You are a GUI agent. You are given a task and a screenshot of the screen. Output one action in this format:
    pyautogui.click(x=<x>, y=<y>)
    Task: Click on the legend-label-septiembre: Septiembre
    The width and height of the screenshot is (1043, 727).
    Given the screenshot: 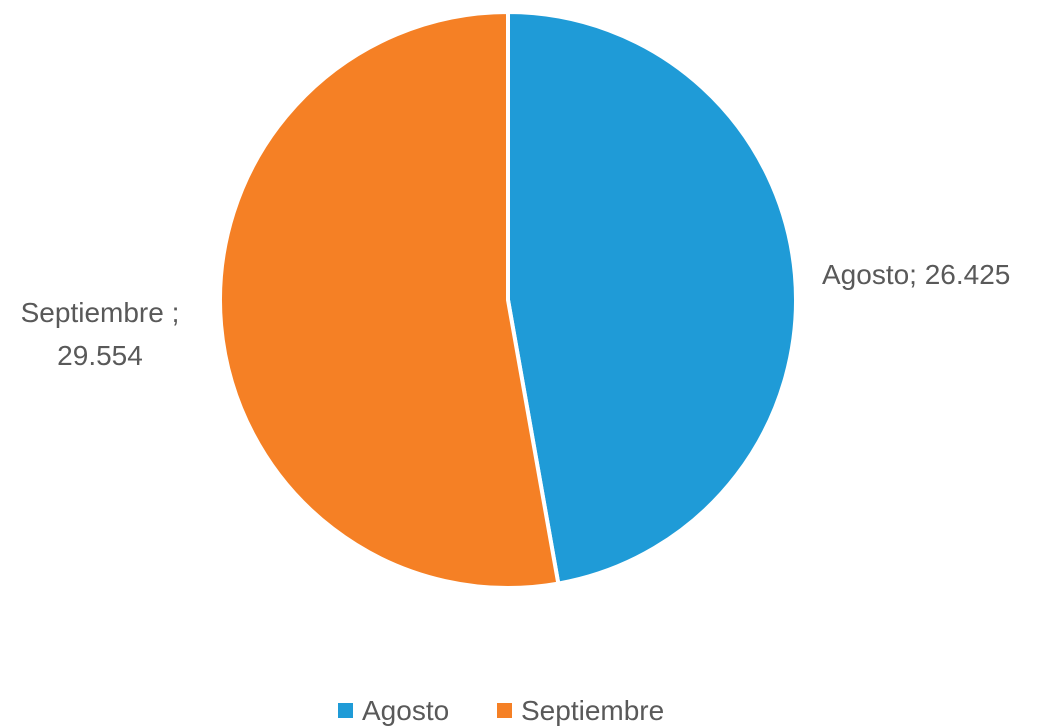 What is the action you would take?
    pyautogui.click(x=592, y=710)
    